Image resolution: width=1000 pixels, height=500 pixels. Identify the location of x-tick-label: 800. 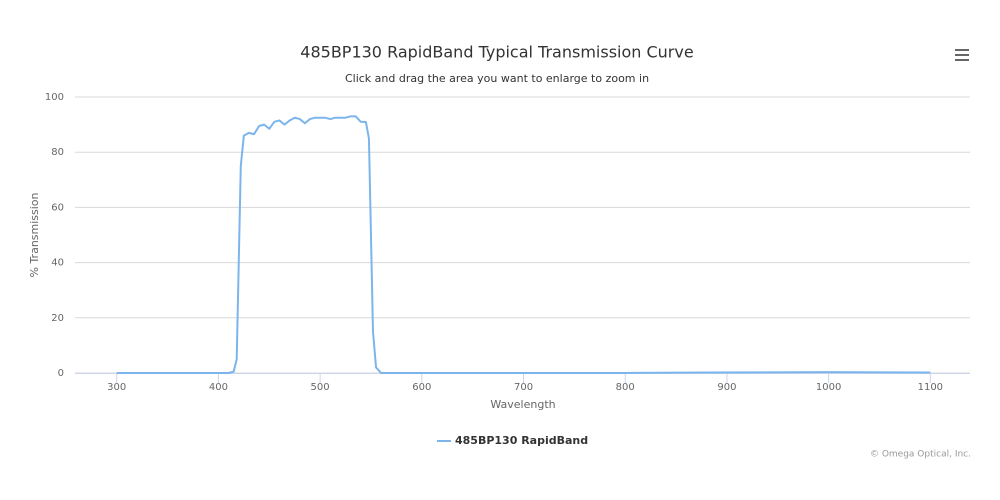
(625, 387).